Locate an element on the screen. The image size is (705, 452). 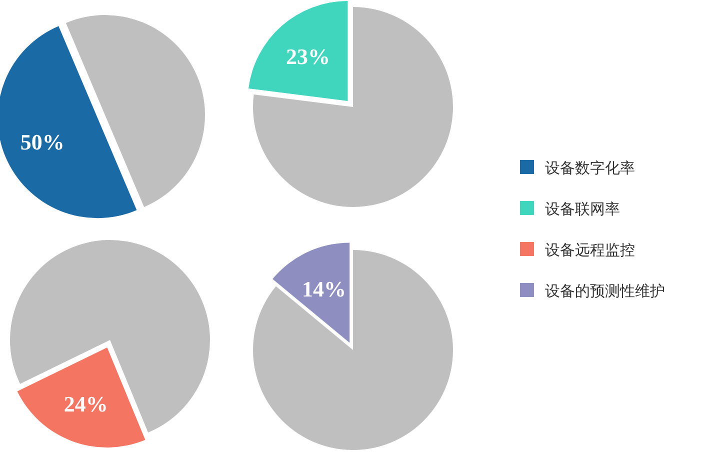
data-label: 24% is located at coordinates (86, 404).